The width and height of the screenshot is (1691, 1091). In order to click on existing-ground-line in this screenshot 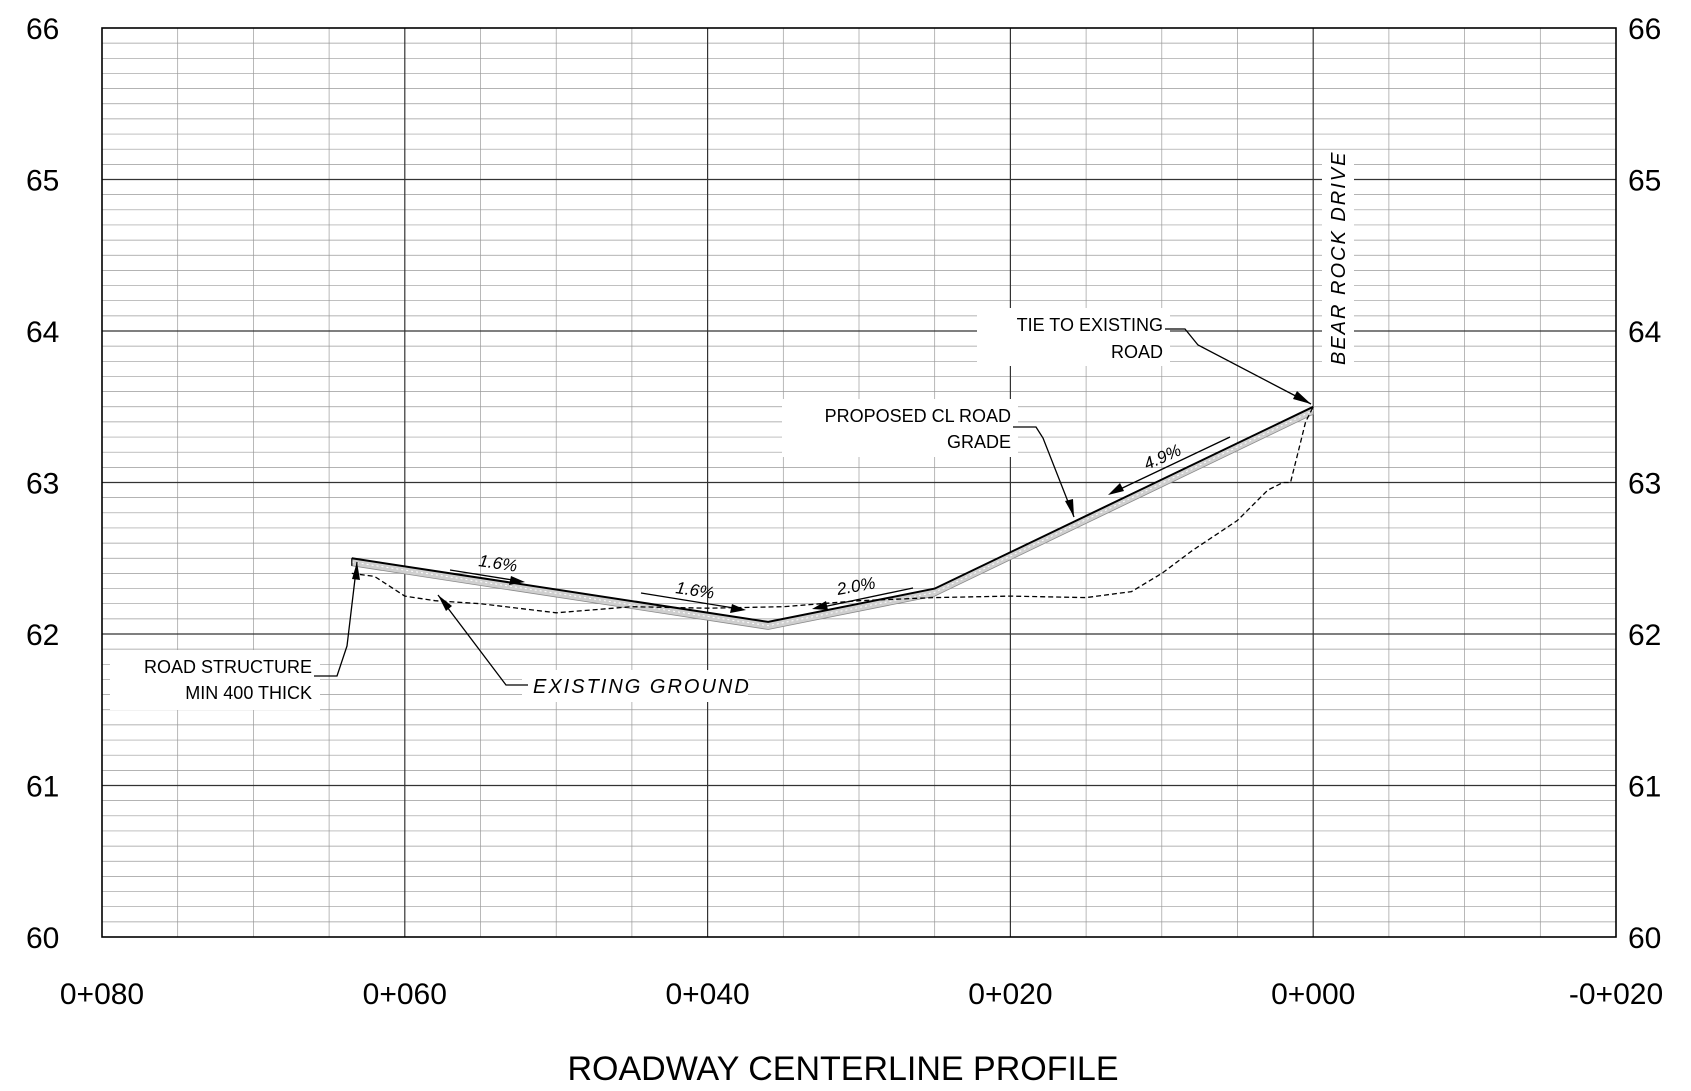, I will do `click(832, 510)`.